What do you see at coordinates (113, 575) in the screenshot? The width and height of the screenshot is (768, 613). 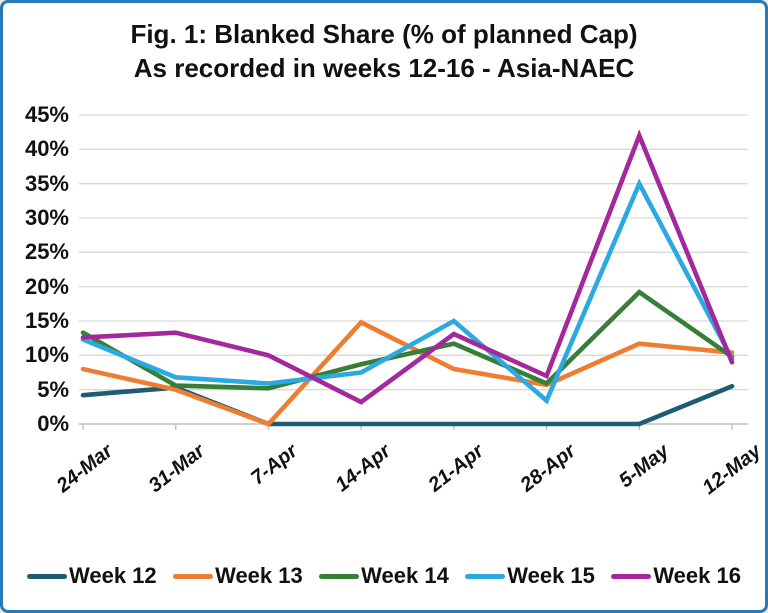 I see `legend-label: Week 12` at bounding box center [113, 575].